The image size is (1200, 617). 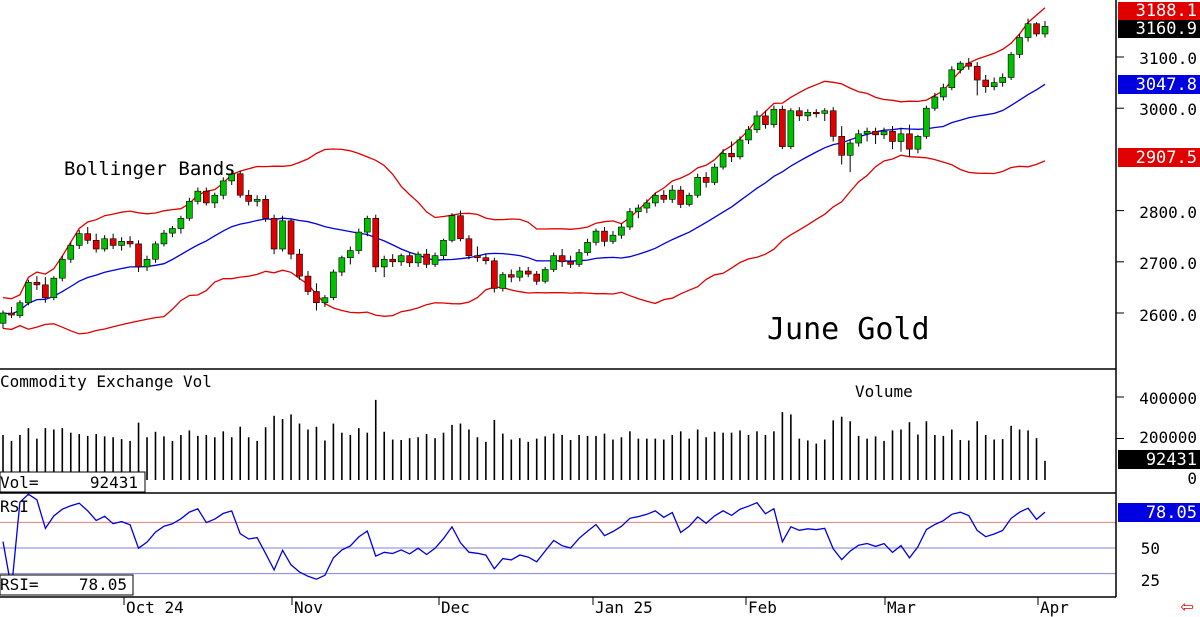 What do you see at coordinates (1168, 187) in the screenshot?
I see `price-axis-labels: 2600.0 2700.0 2800.0 3000.0 3100.0` at bounding box center [1168, 187].